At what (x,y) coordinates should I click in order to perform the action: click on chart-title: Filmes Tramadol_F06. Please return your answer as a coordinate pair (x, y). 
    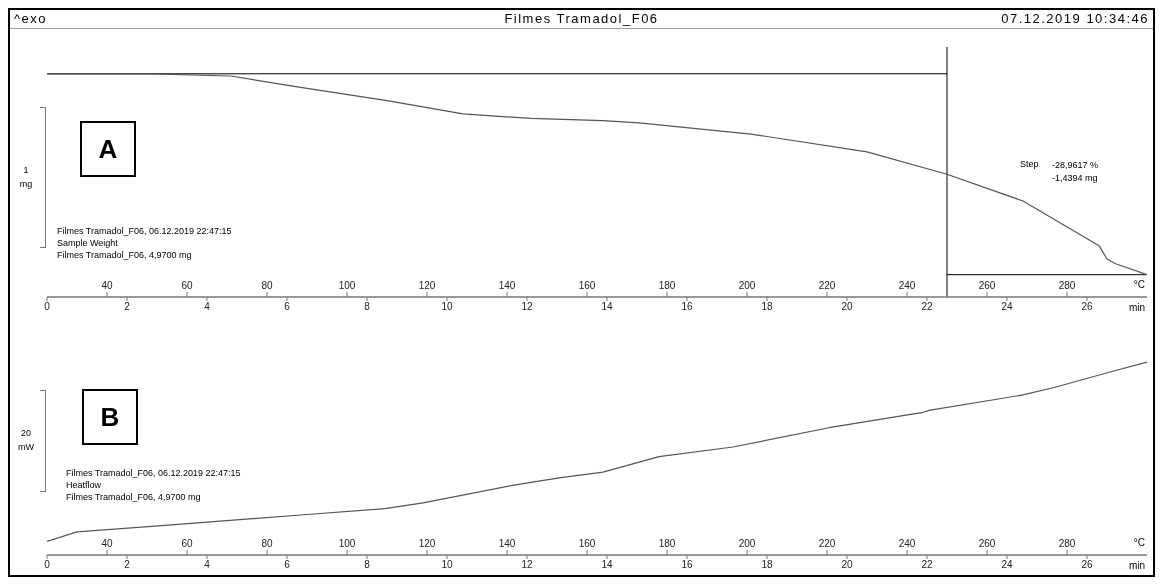
    Looking at the image, I should click on (581, 18).